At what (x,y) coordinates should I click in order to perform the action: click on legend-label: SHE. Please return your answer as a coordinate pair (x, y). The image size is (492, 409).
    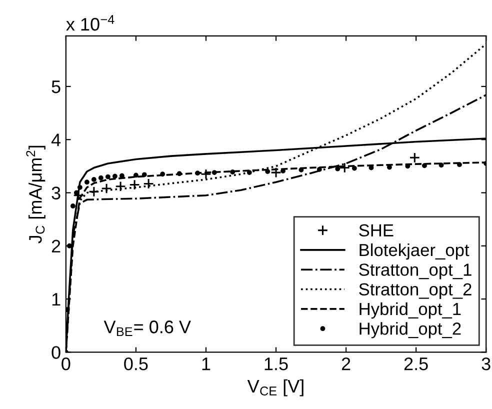
    Looking at the image, I should click on (376, 230).